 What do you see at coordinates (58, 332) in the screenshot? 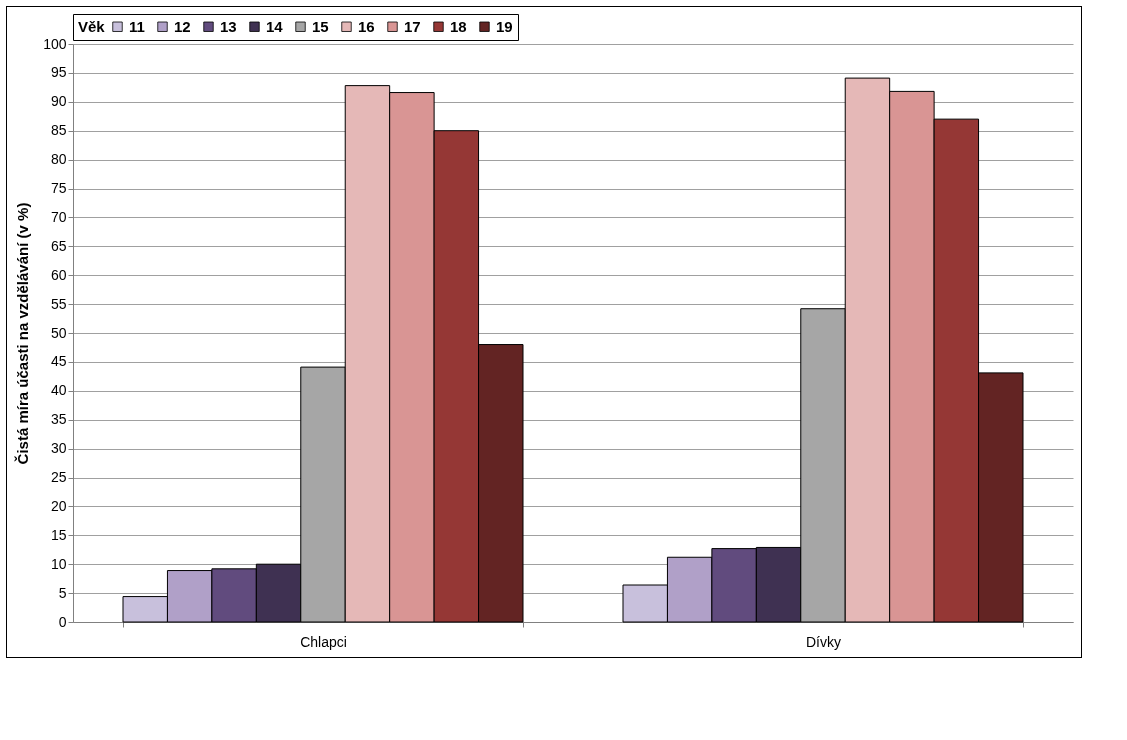
I see `y-tick-label: 50` at bounding box center [58, 332].